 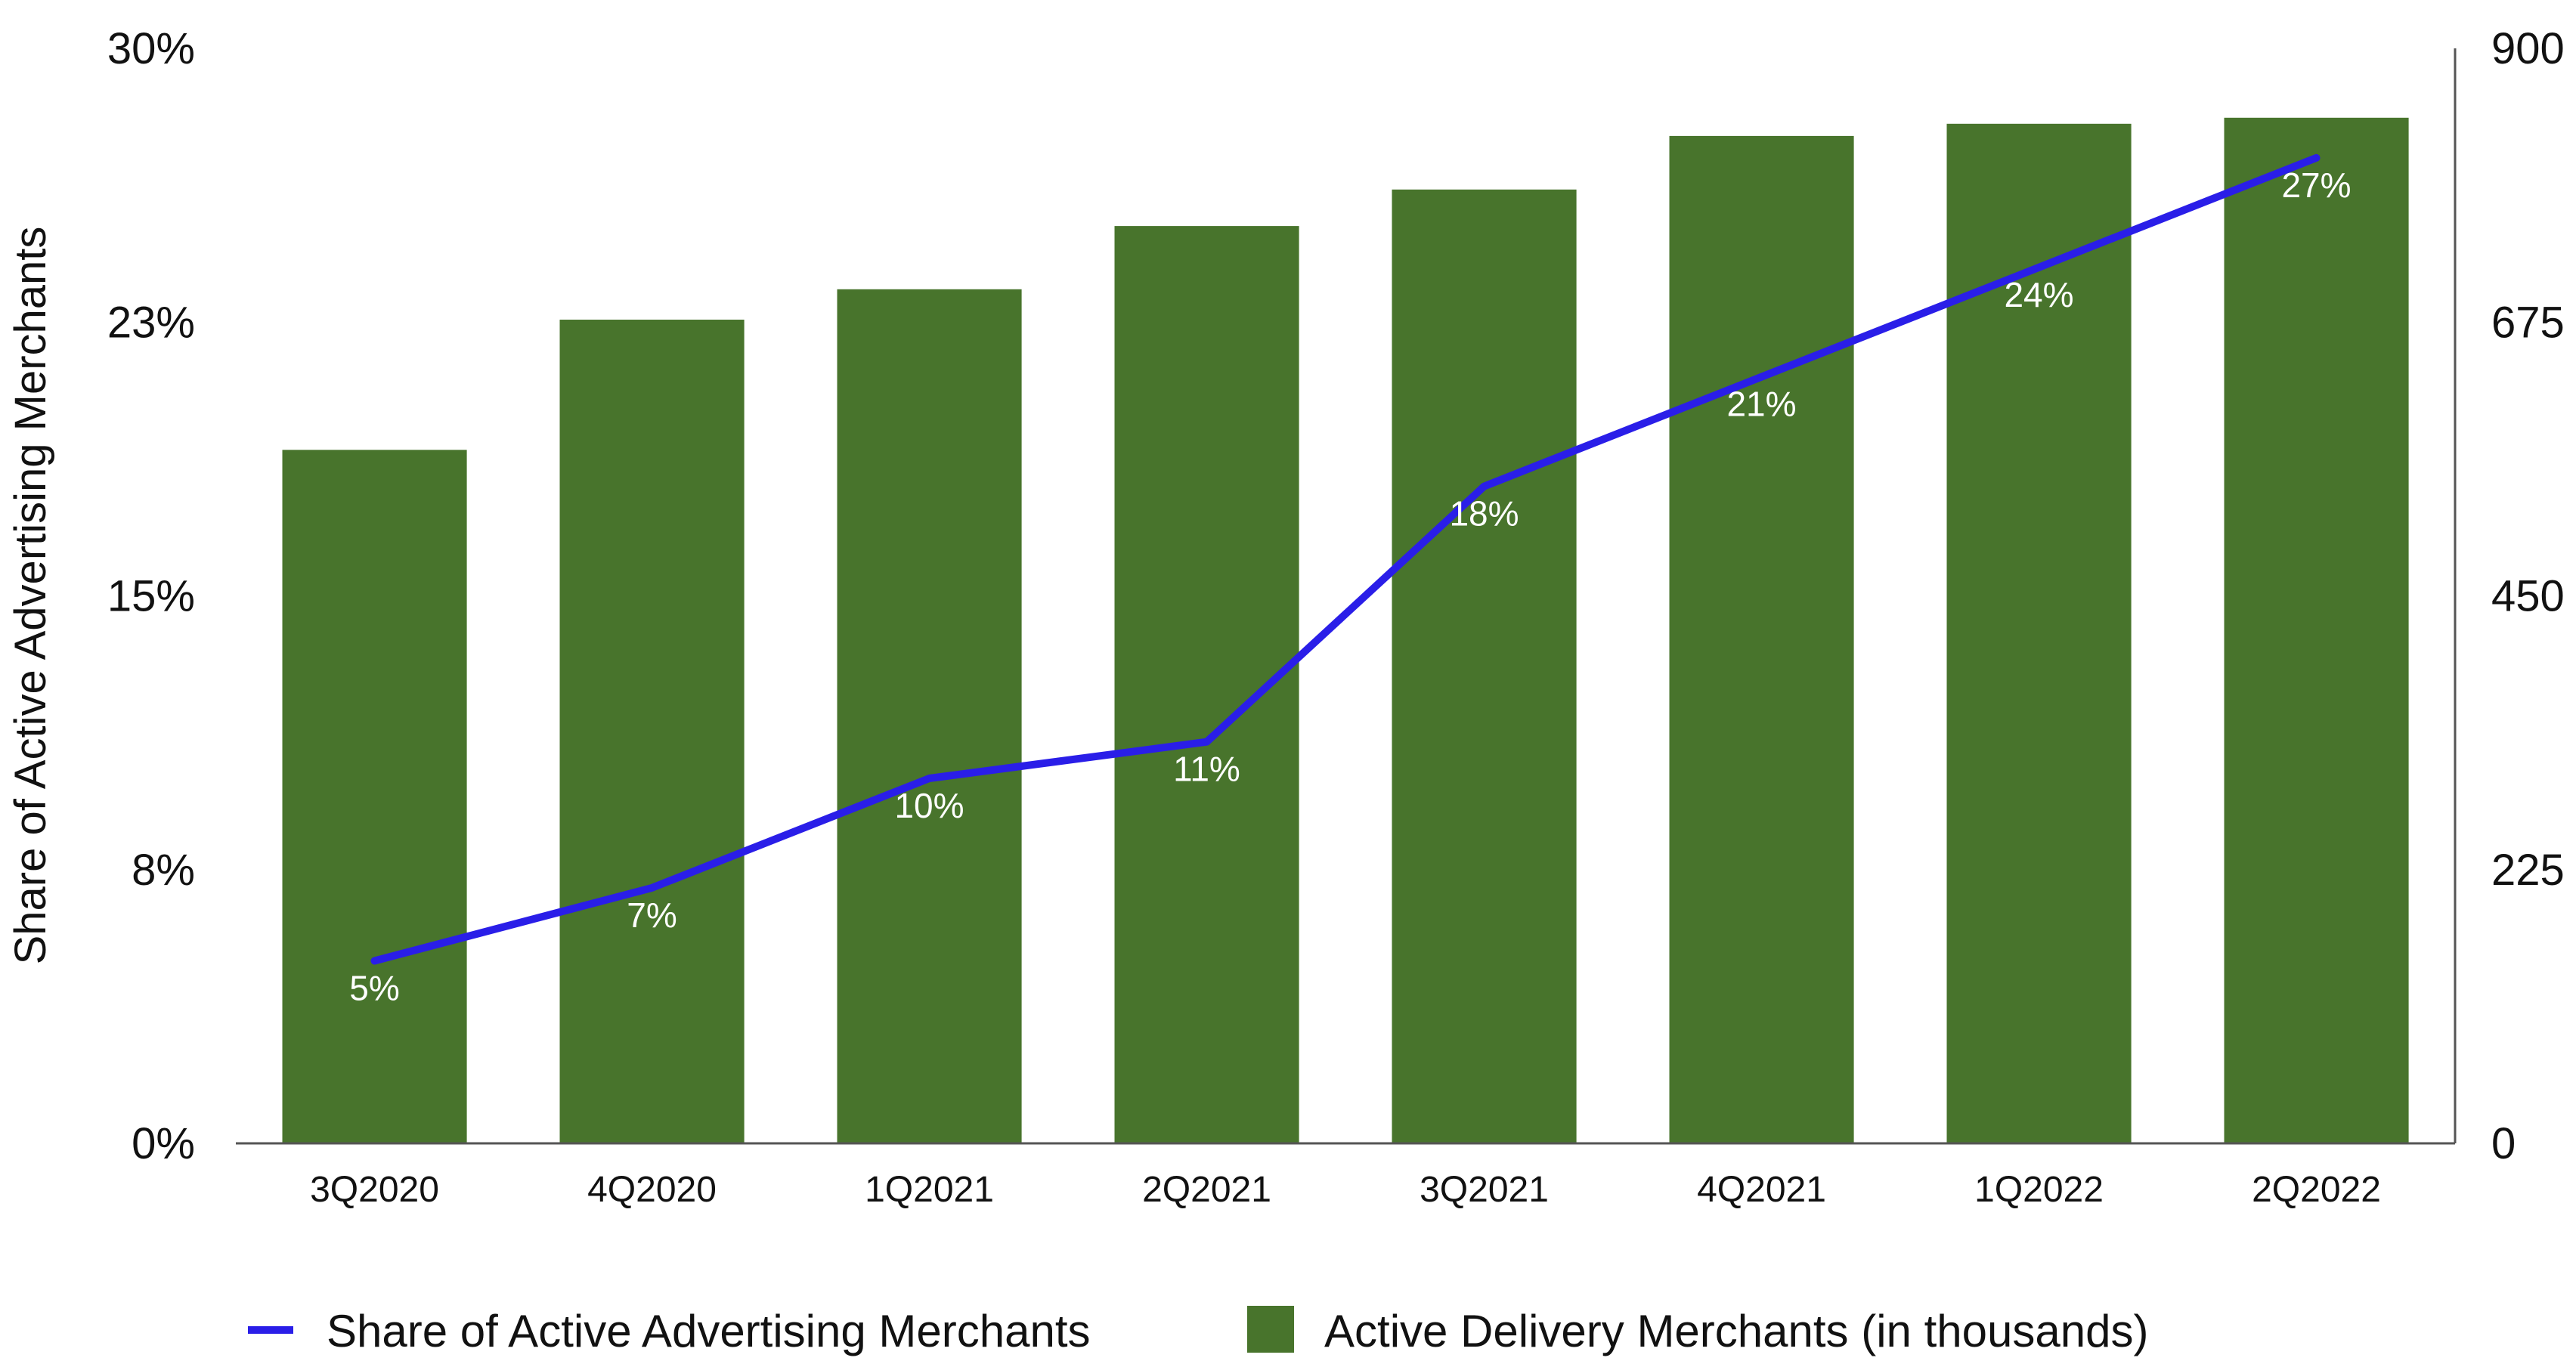 What do you see at coordinates (2528, 870) in the screenshot?
I see `right-tick-label: 225` at bounding box center [2528, 870].